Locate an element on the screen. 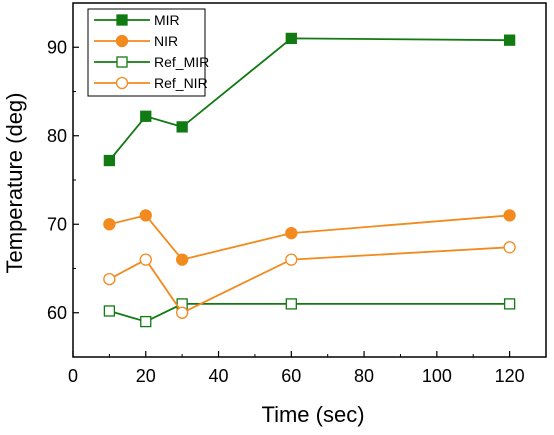 This screenshot has width=554, height=435. x-tick-label: 80 is located at coordinates (364, 376).